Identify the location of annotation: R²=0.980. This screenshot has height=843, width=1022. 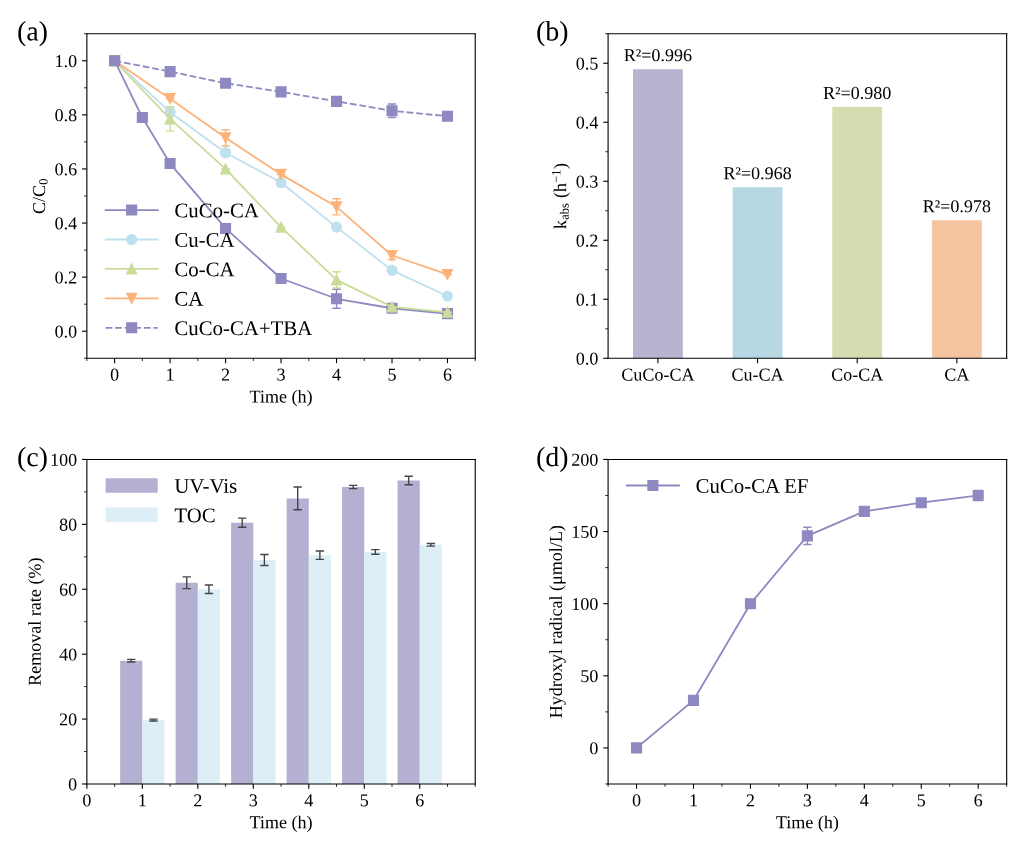
(857, 93).